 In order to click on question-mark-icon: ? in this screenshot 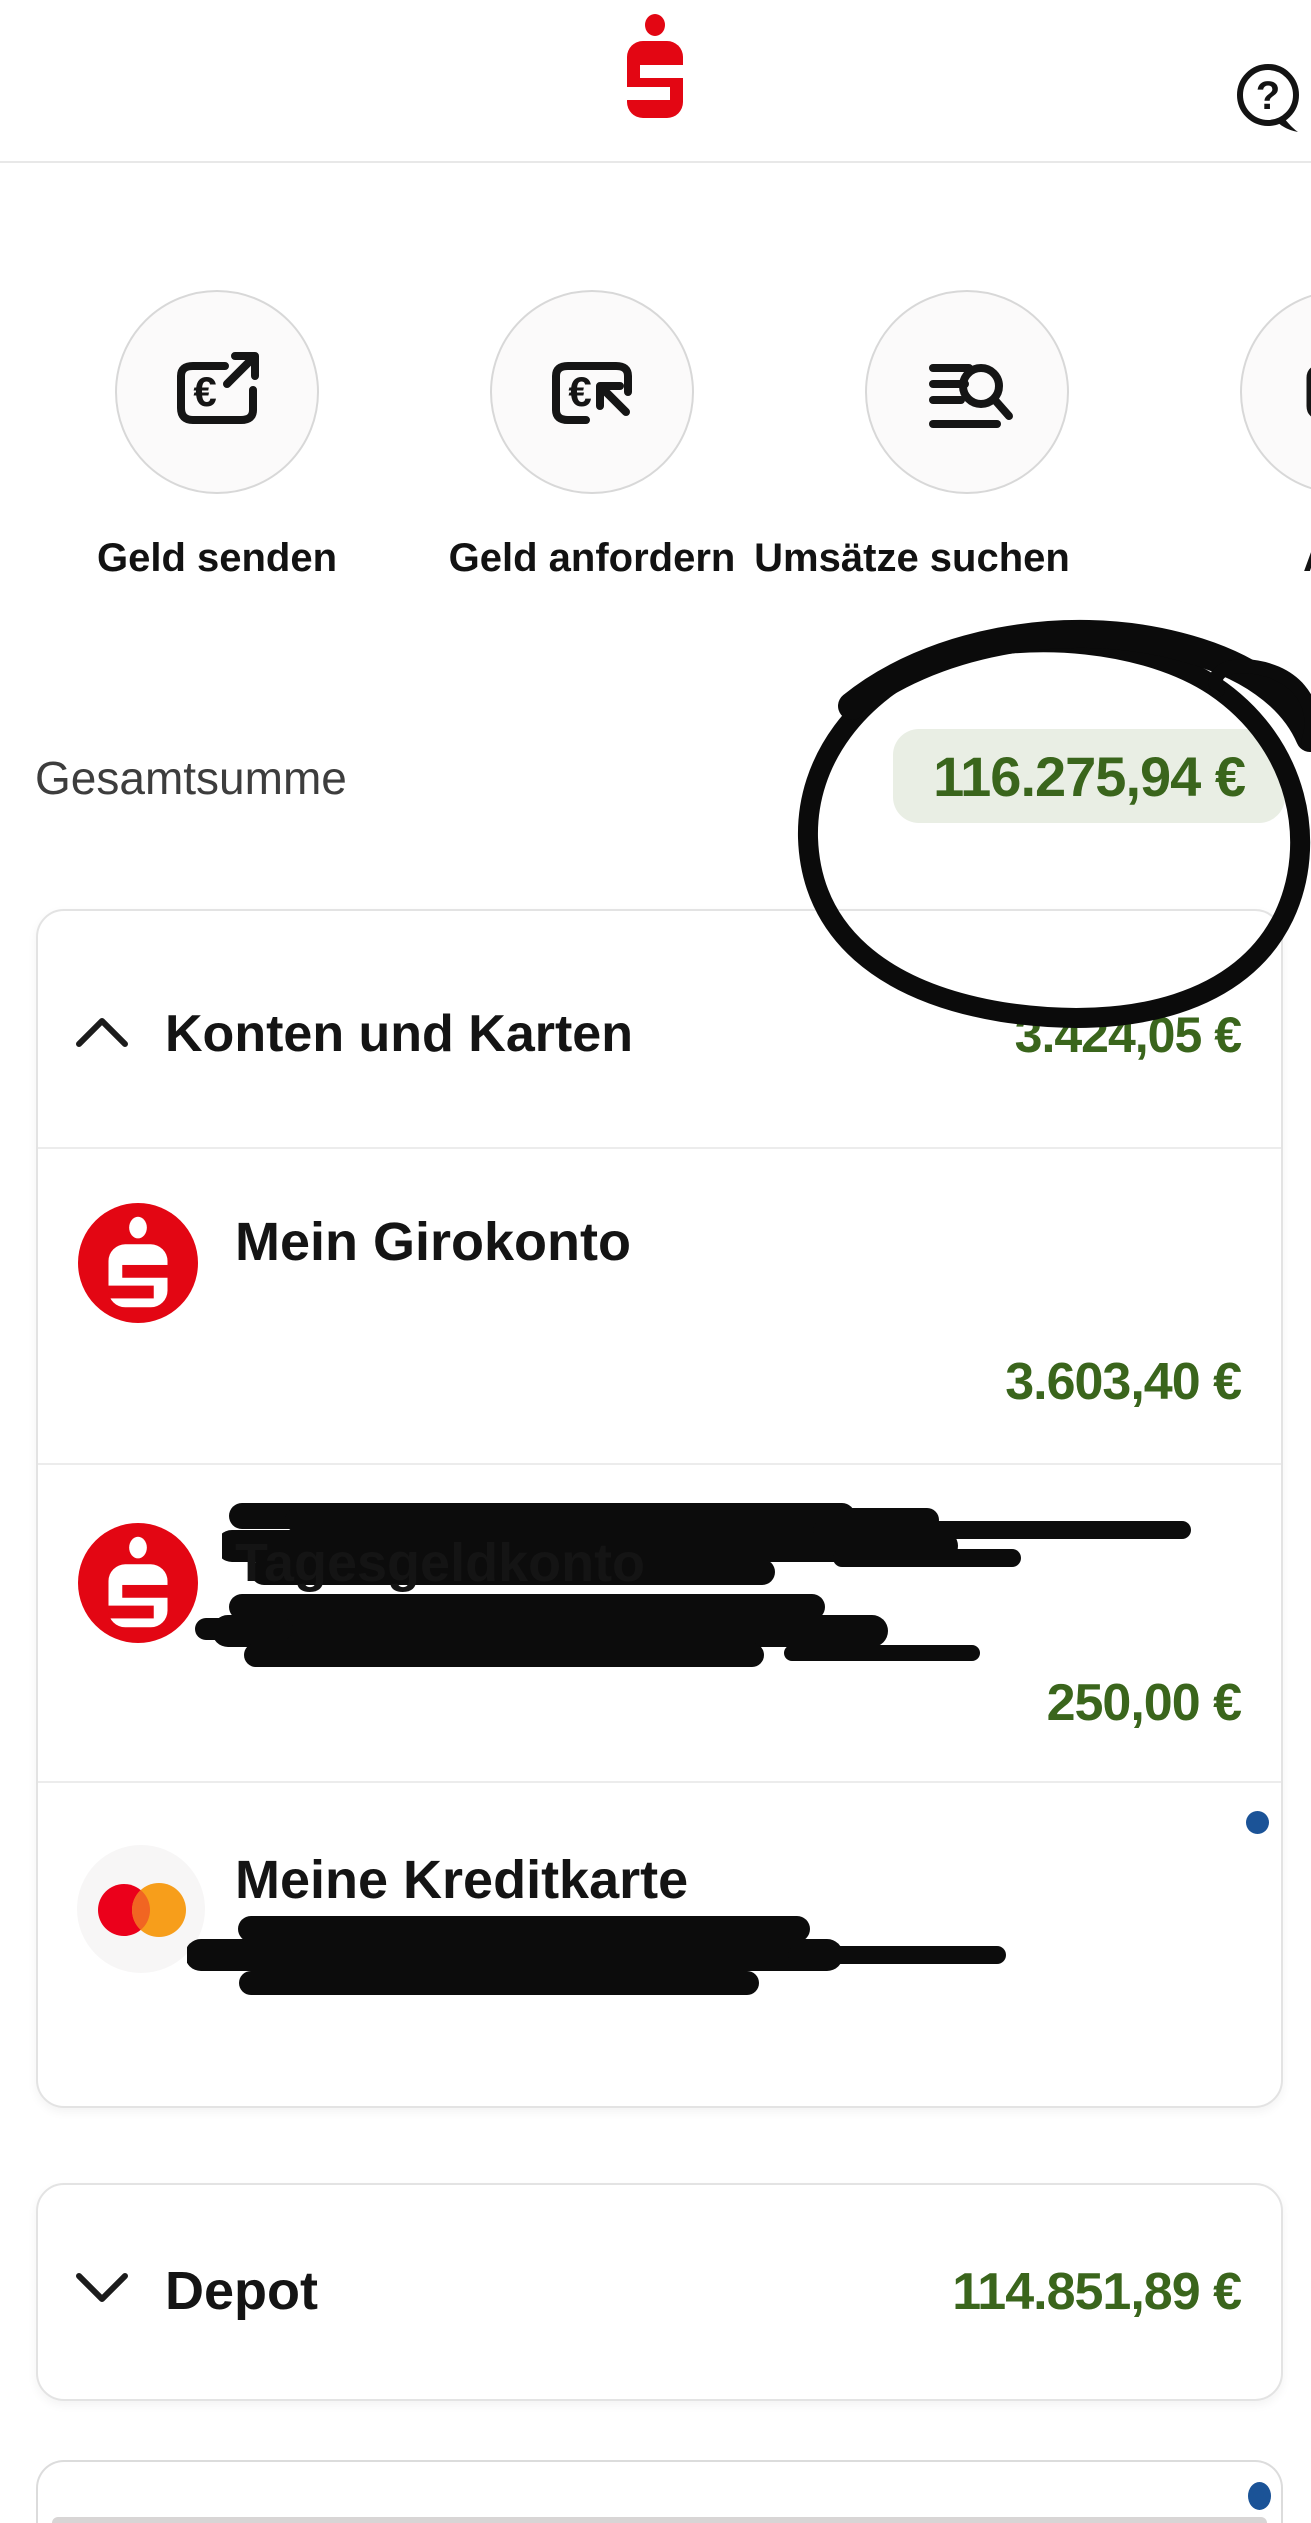, I will do `click(1268, 98)`.